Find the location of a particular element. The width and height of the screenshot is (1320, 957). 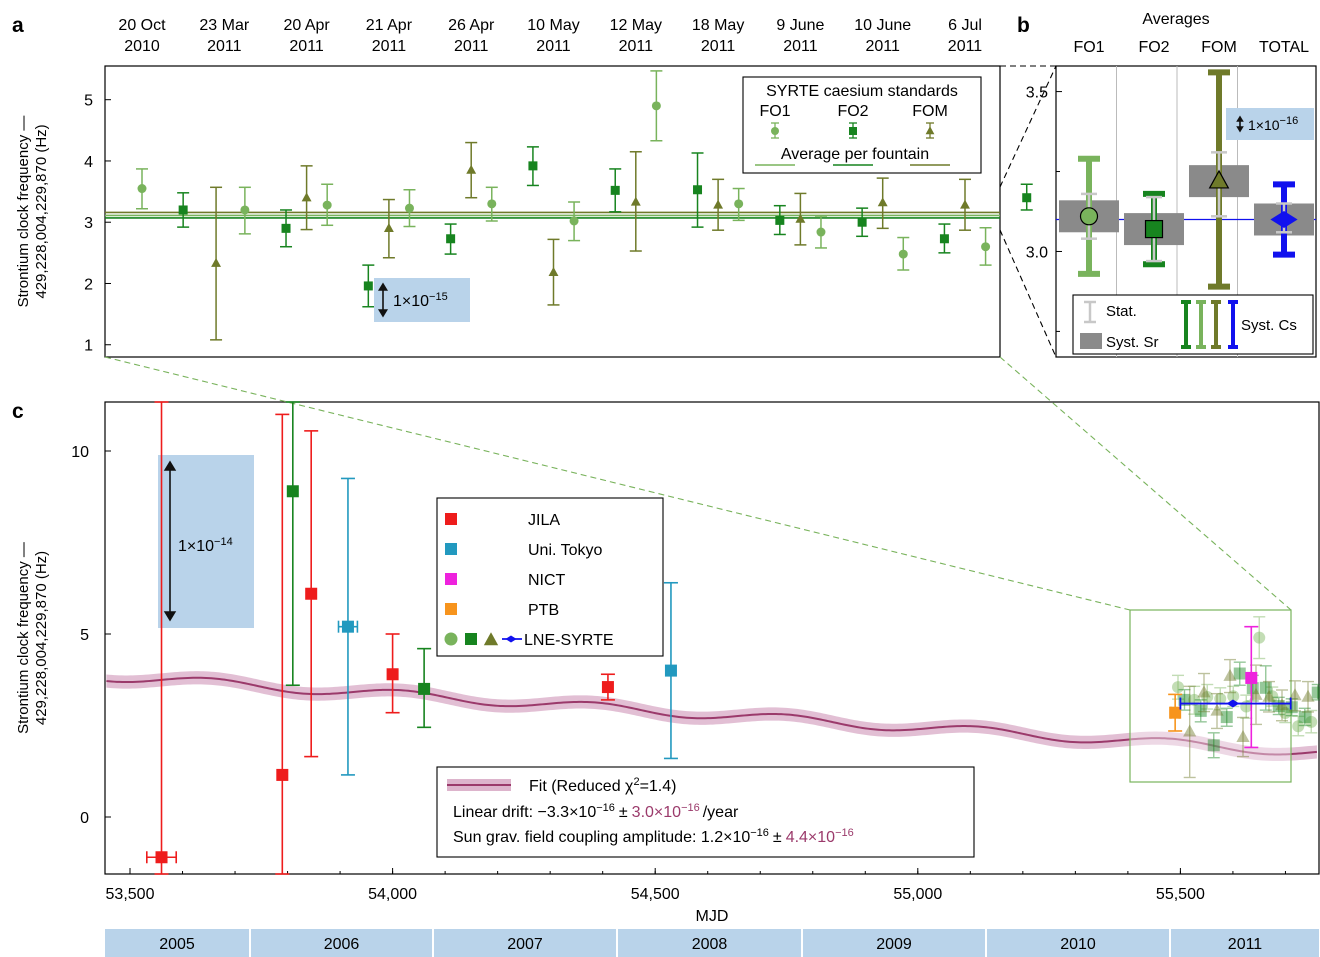

year-label-2007: 2007 is located at coordinates (525, 944).